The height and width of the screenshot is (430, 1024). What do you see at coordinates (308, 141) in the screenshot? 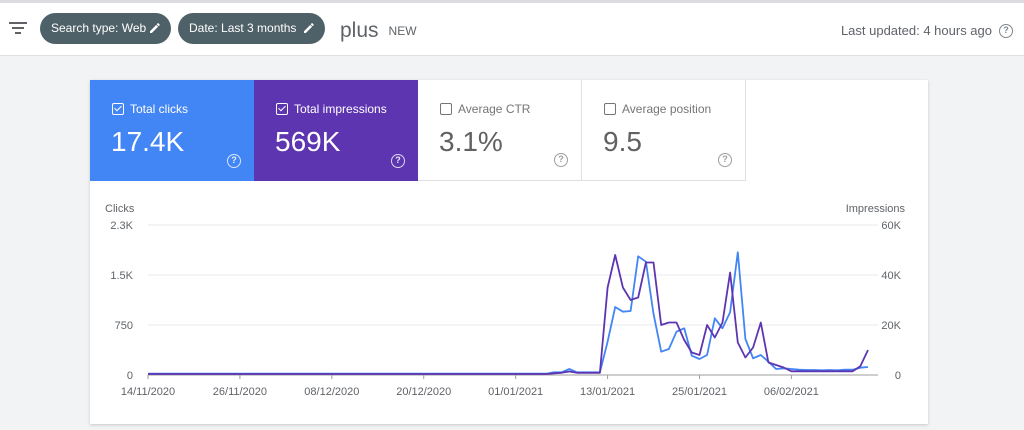
I see `metric-value: 569K` at bounding box center [308, 141].